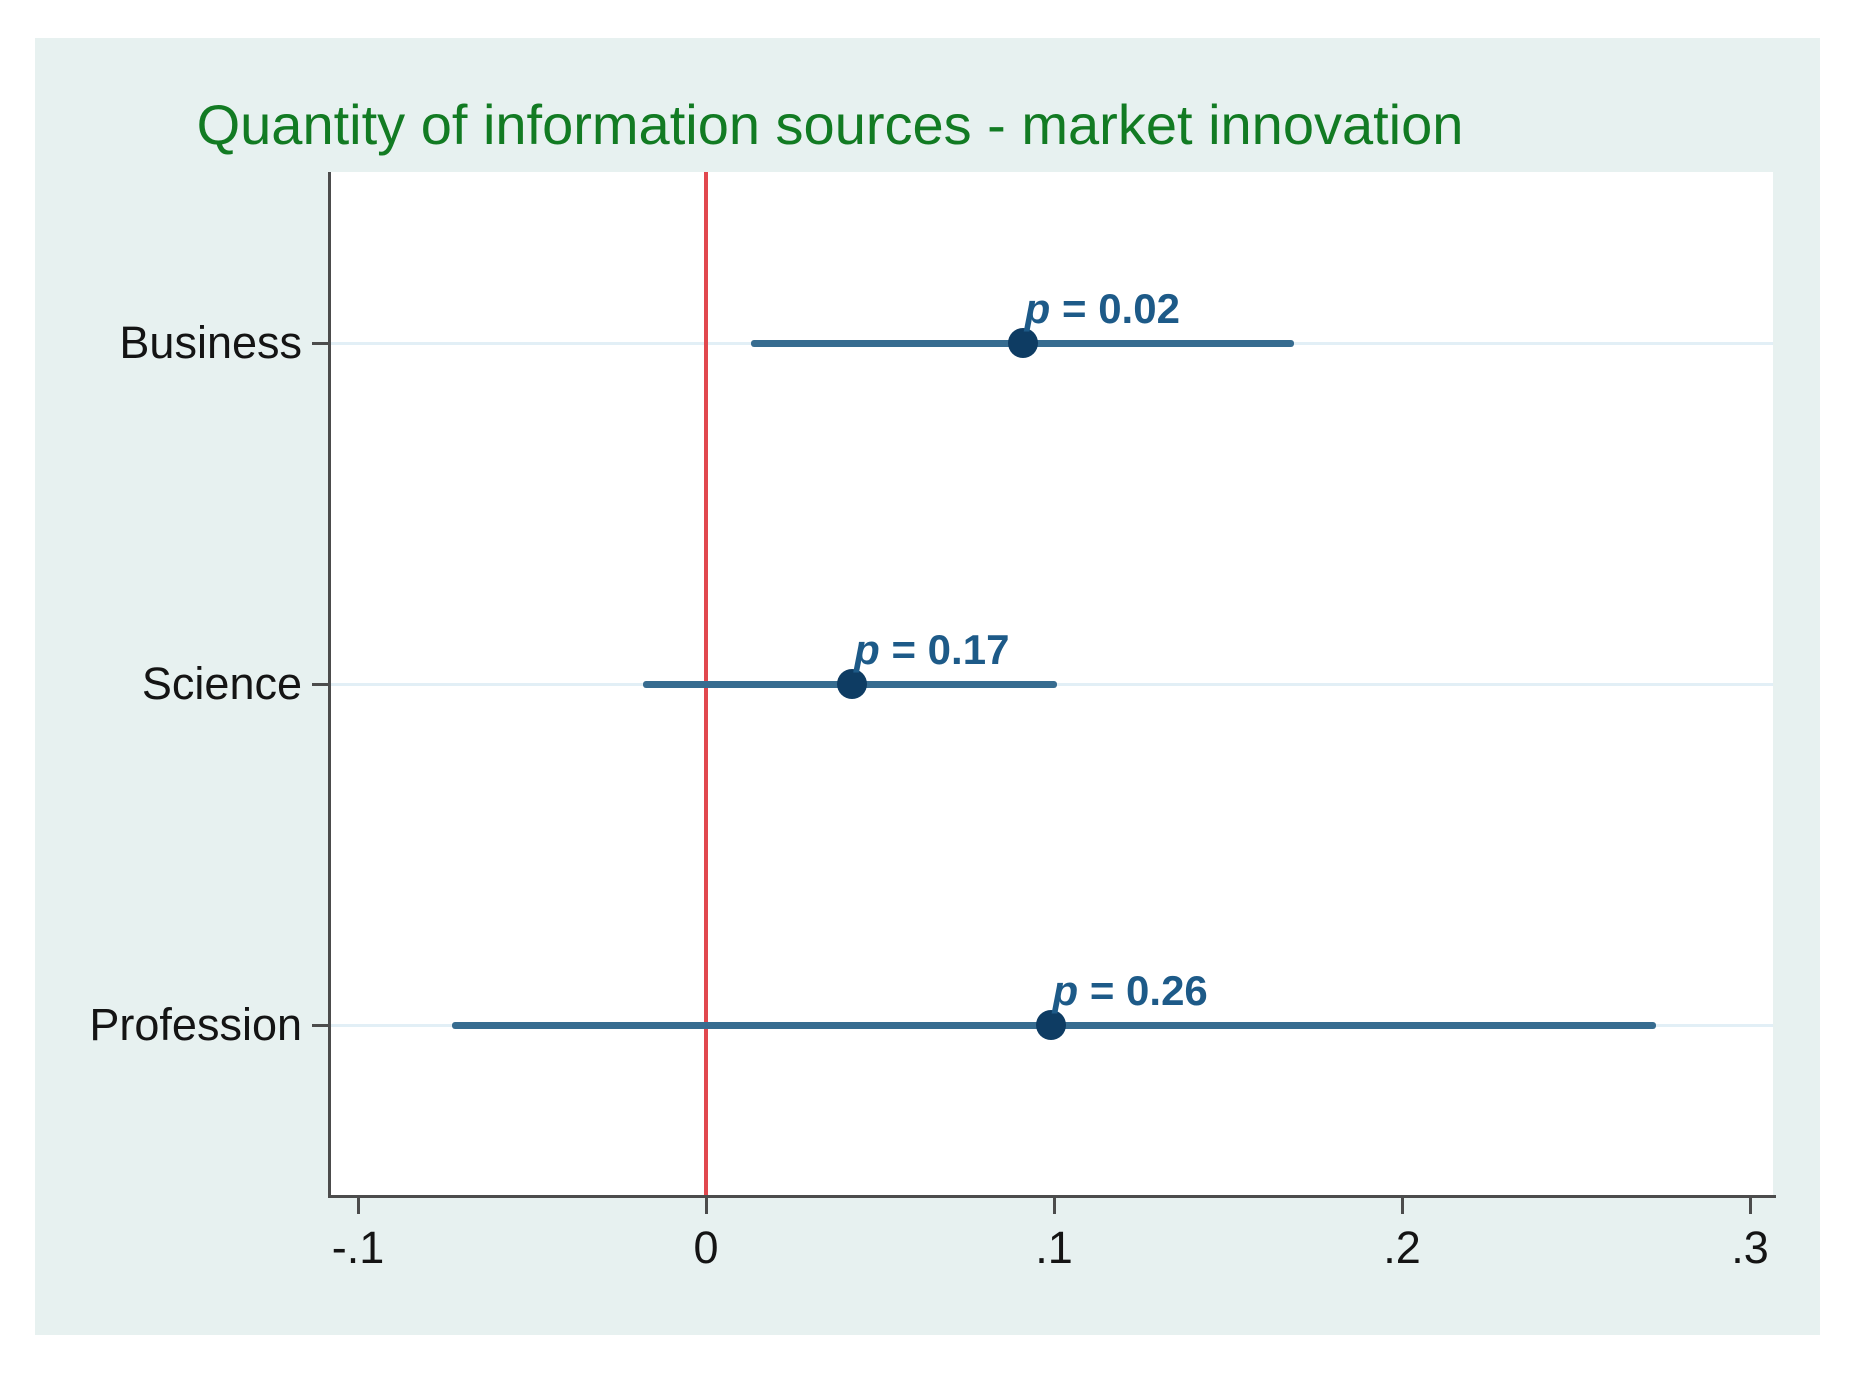 This screenshot has height=1383, width=1856. I want to click on x-axis-tick-label: -.1, so click(358, 1247).